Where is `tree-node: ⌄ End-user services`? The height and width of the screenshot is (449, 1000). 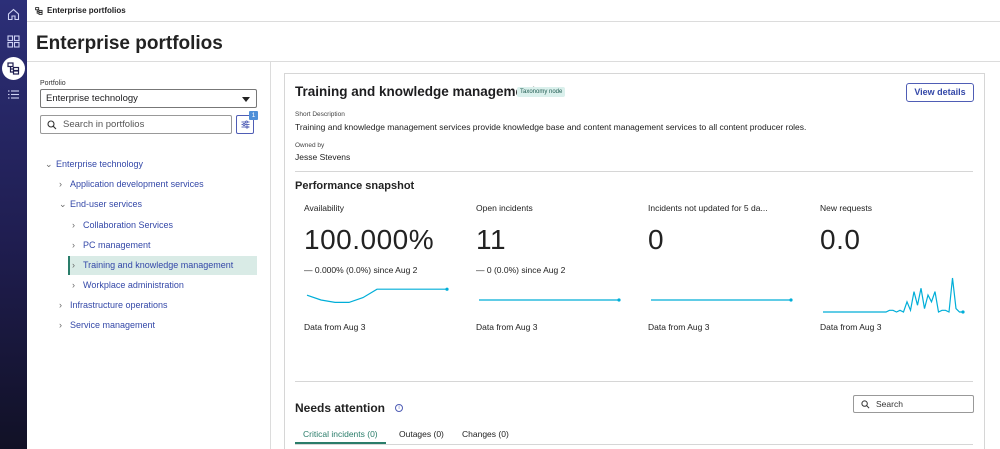
tree-node: ⌄ End-user services is located at coordinates (100, 204).